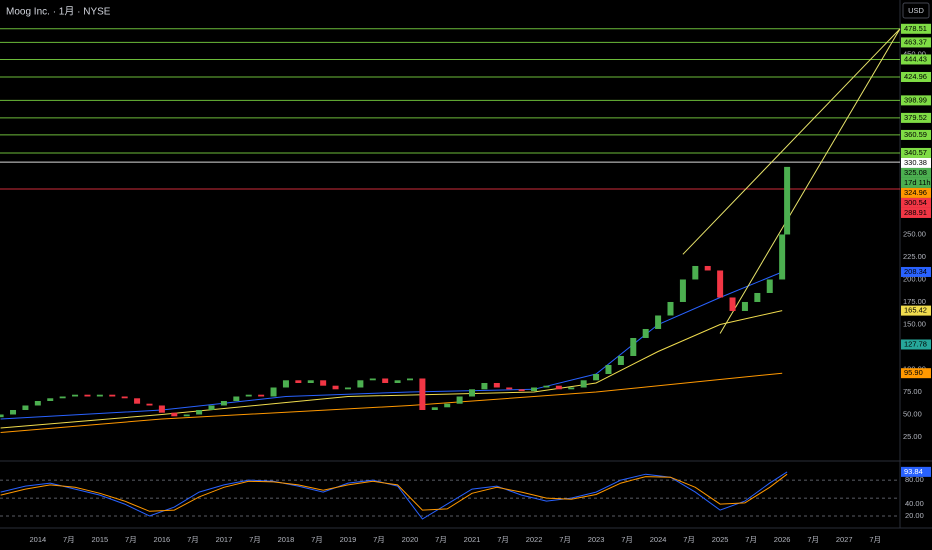 This screenshot has height=550, width=932. What do you see at coordinates (224, 539) in the screenshot?
I see `x-tick-label: 2017` at bounding box center [224, 539].